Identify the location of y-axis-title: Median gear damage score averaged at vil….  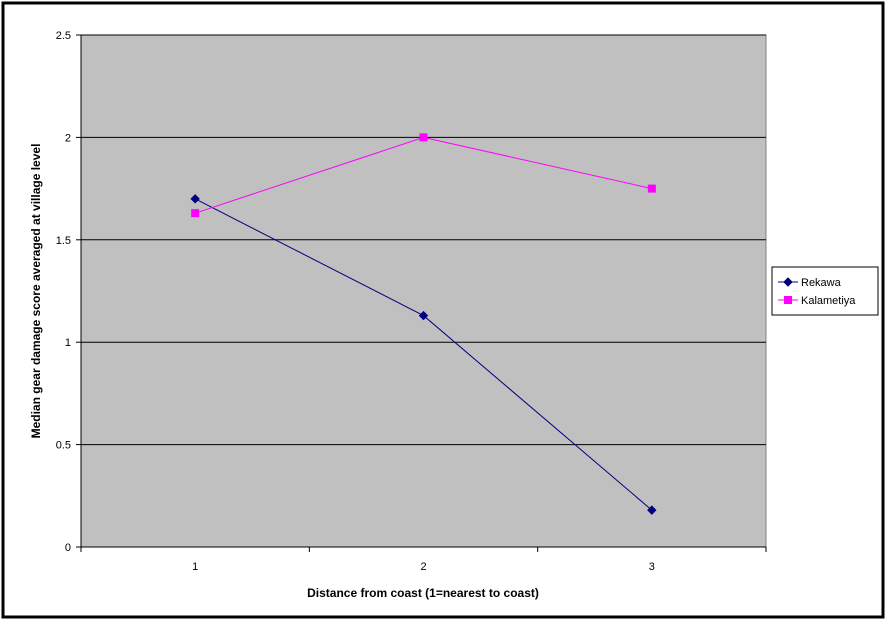
(36, 291).